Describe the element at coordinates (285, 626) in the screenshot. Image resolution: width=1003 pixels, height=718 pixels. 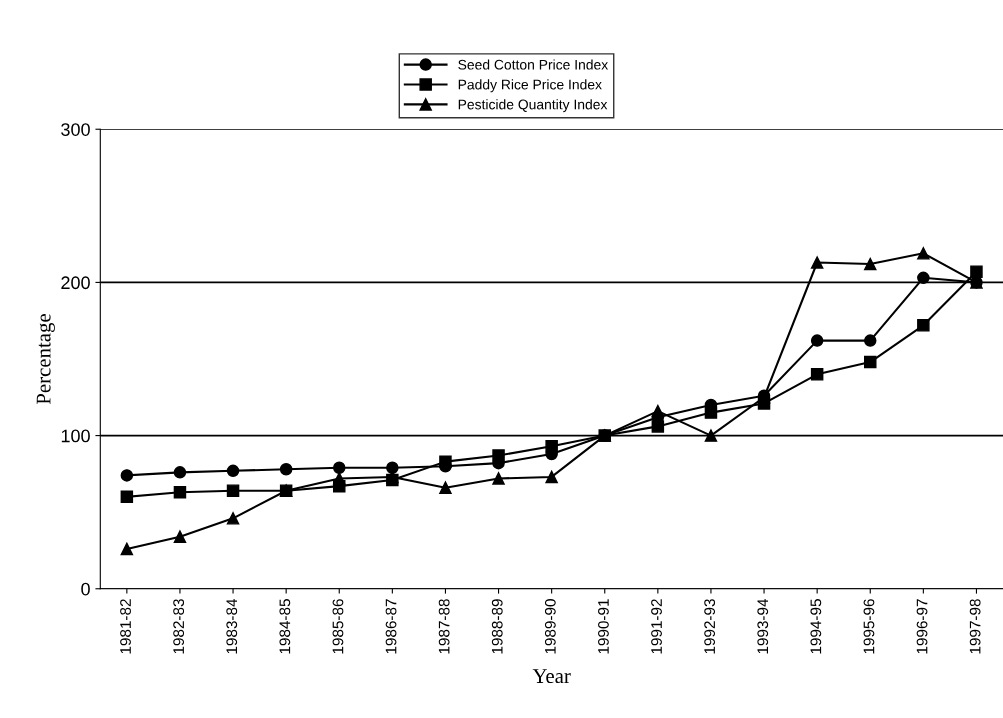
I see `x-tick-label: 1984-85` at that location.